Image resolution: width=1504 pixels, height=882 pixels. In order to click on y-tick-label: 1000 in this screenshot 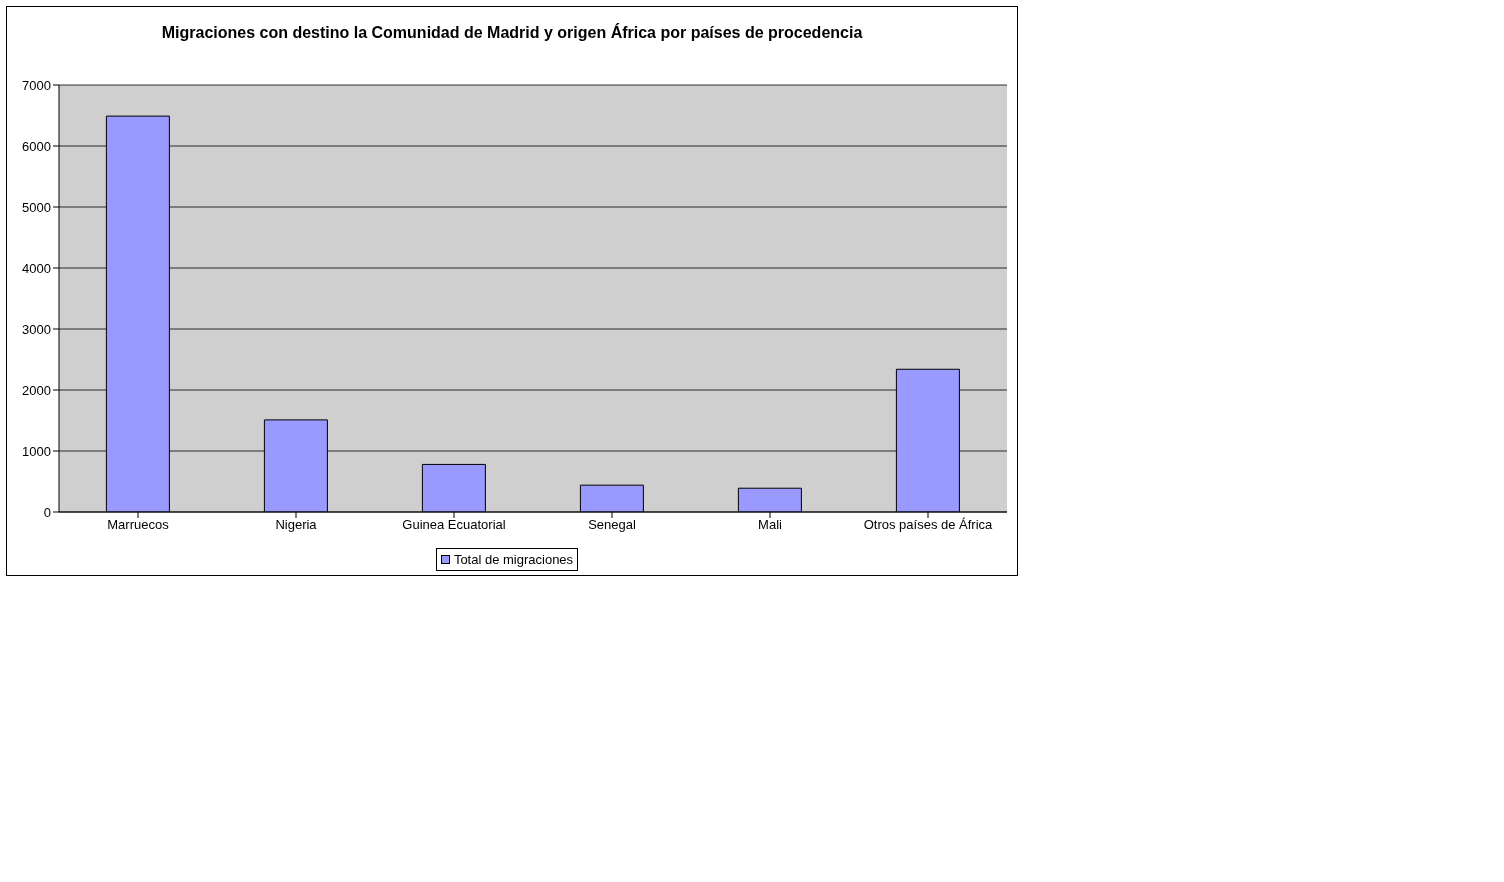, I will do `click(36, 451)`.